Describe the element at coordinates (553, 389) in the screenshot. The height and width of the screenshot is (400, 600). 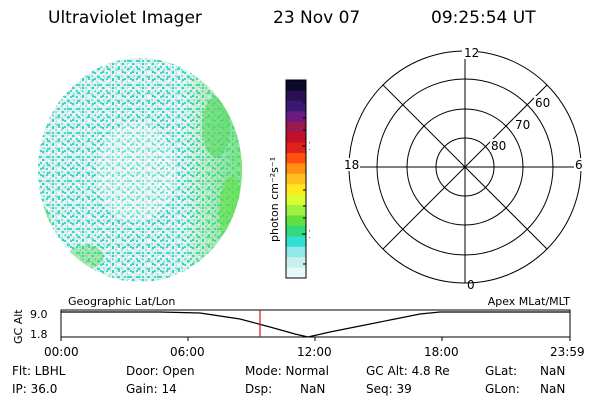
I see `glon-value: NaN` at that location.